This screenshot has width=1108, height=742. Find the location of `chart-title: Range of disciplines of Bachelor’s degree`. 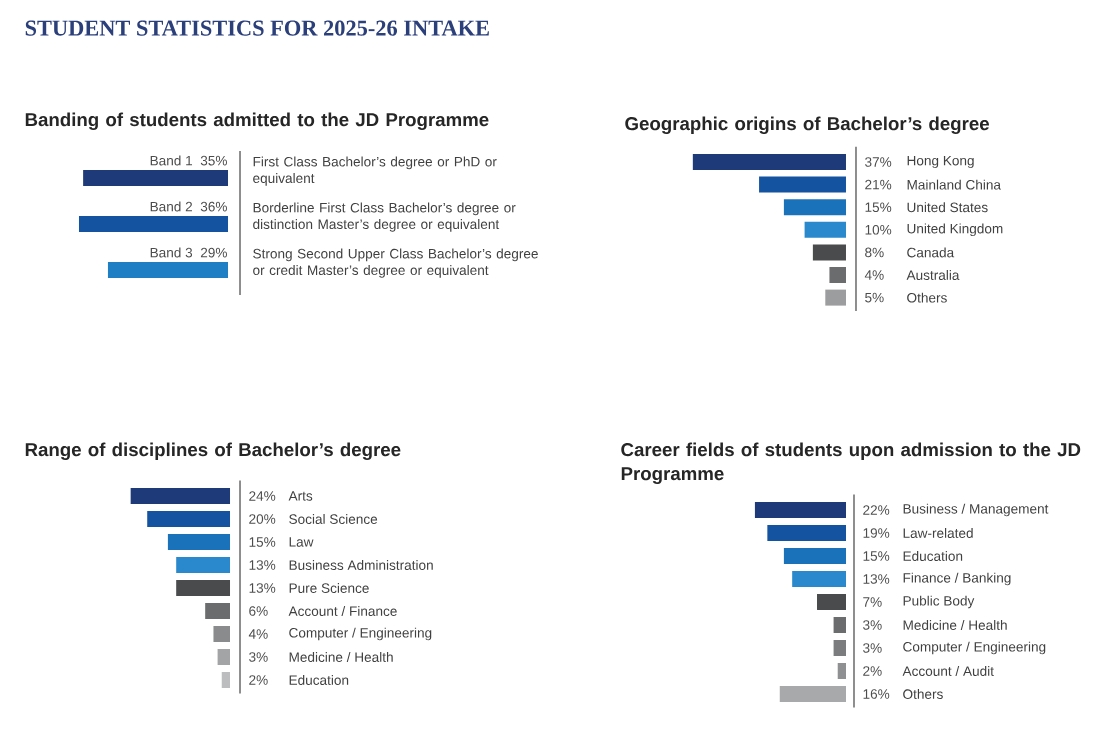

chart-title: Range of disciplines of Bachelor’s degree is located at coordinates (213, 451).